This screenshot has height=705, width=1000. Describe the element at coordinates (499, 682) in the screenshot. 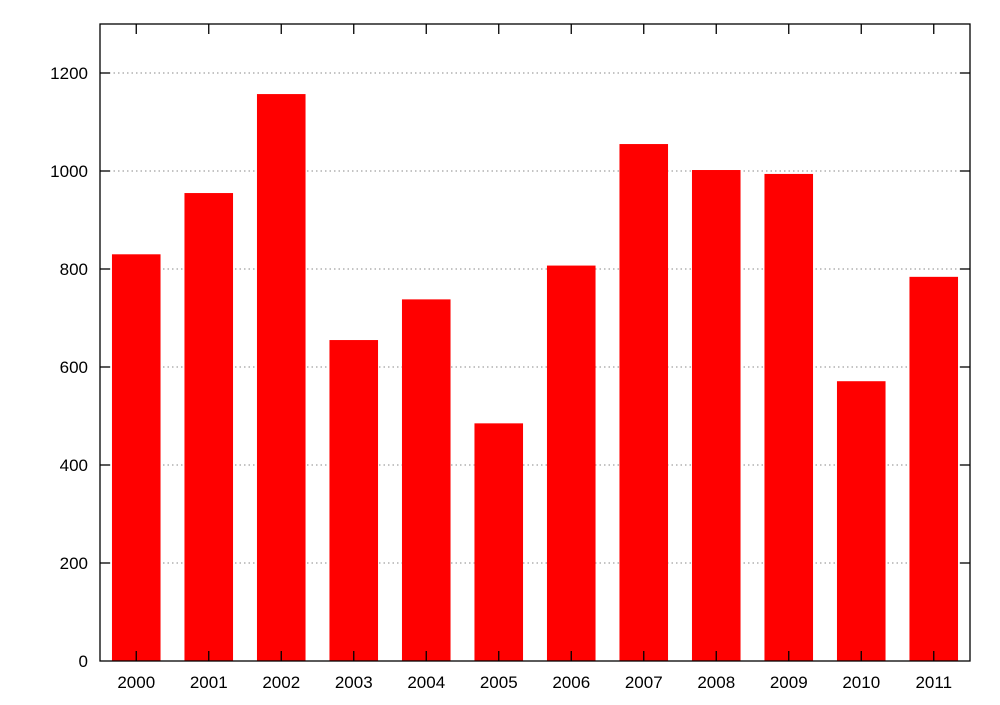

I see `xtick-label-2005: 2005` at that location.